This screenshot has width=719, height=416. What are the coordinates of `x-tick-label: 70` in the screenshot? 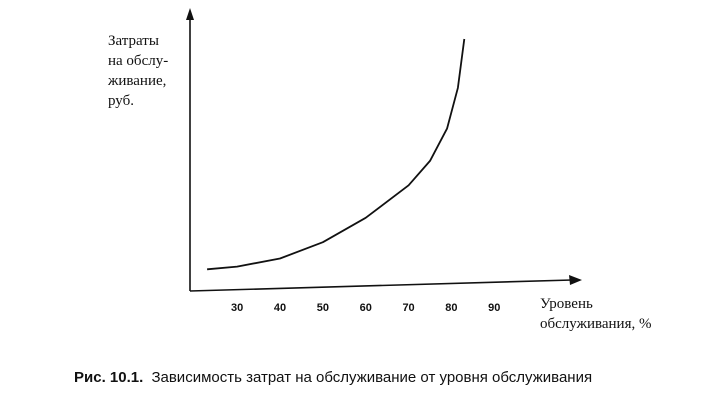 It's located at (408, 308).